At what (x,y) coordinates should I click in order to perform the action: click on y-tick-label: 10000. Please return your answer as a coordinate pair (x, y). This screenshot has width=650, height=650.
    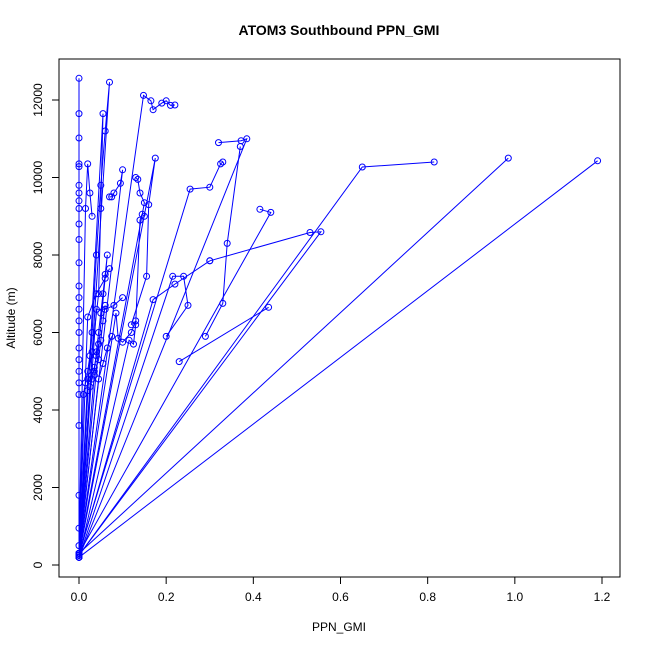
    Looking at the image, I should click on (38, 177).